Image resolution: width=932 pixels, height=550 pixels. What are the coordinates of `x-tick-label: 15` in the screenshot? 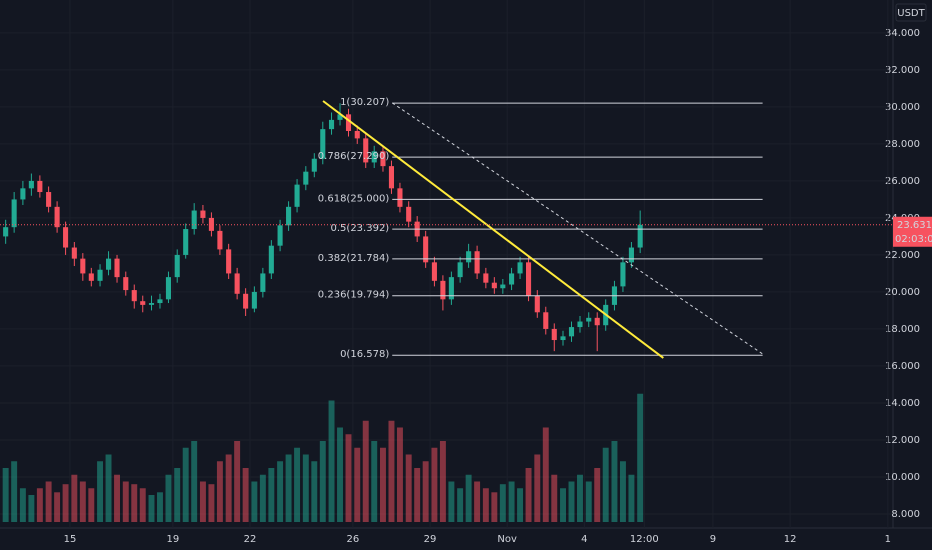 It's located at (70, 539).